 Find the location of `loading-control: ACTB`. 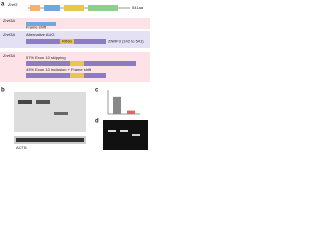

loading-control: ACTB is located at coordinates (21, 147).